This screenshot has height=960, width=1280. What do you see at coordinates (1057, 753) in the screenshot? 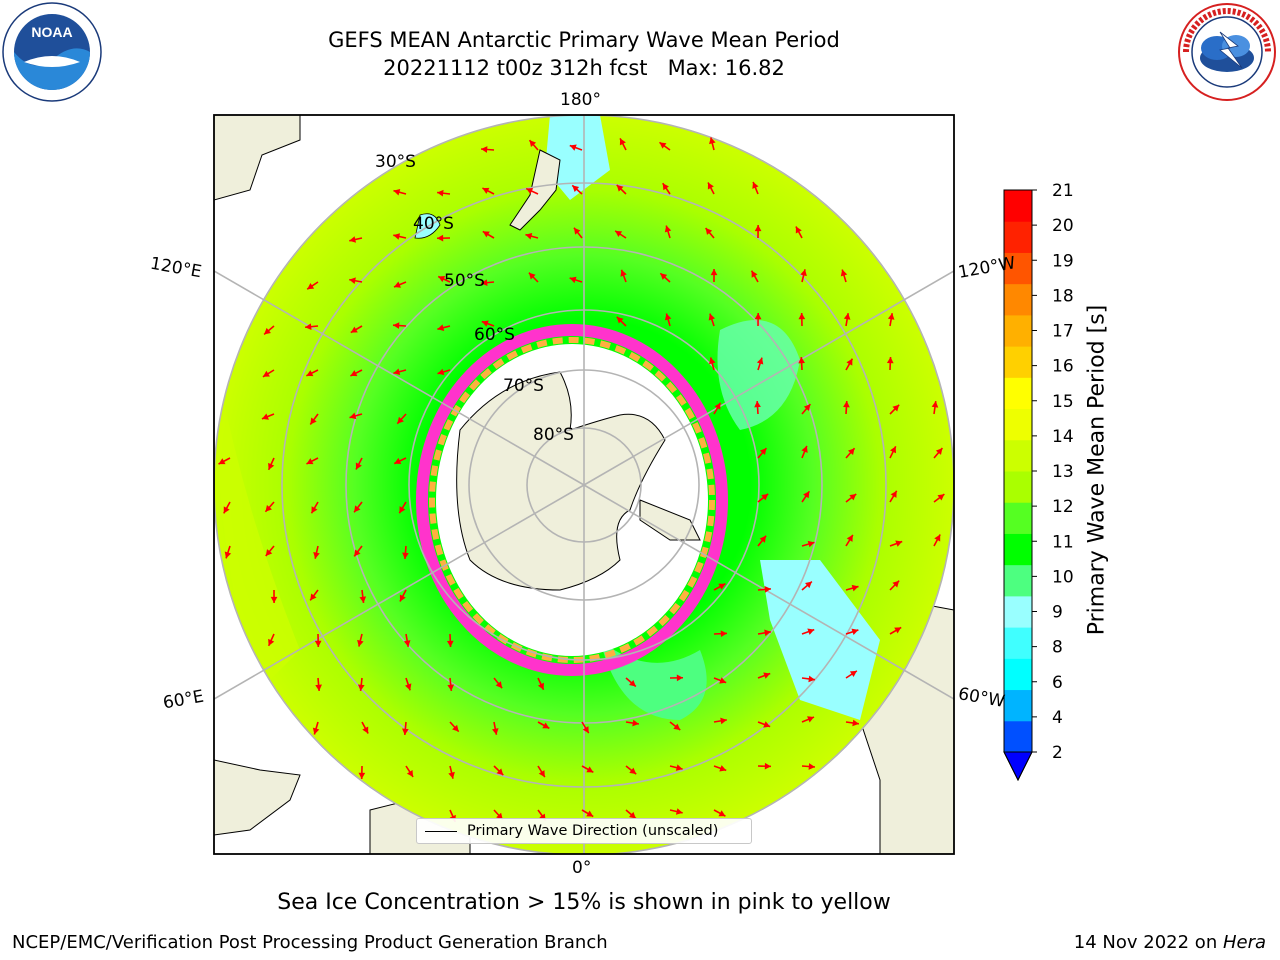
I see `colorbar-tick-label: 2` at bounding box center [1057, 753].